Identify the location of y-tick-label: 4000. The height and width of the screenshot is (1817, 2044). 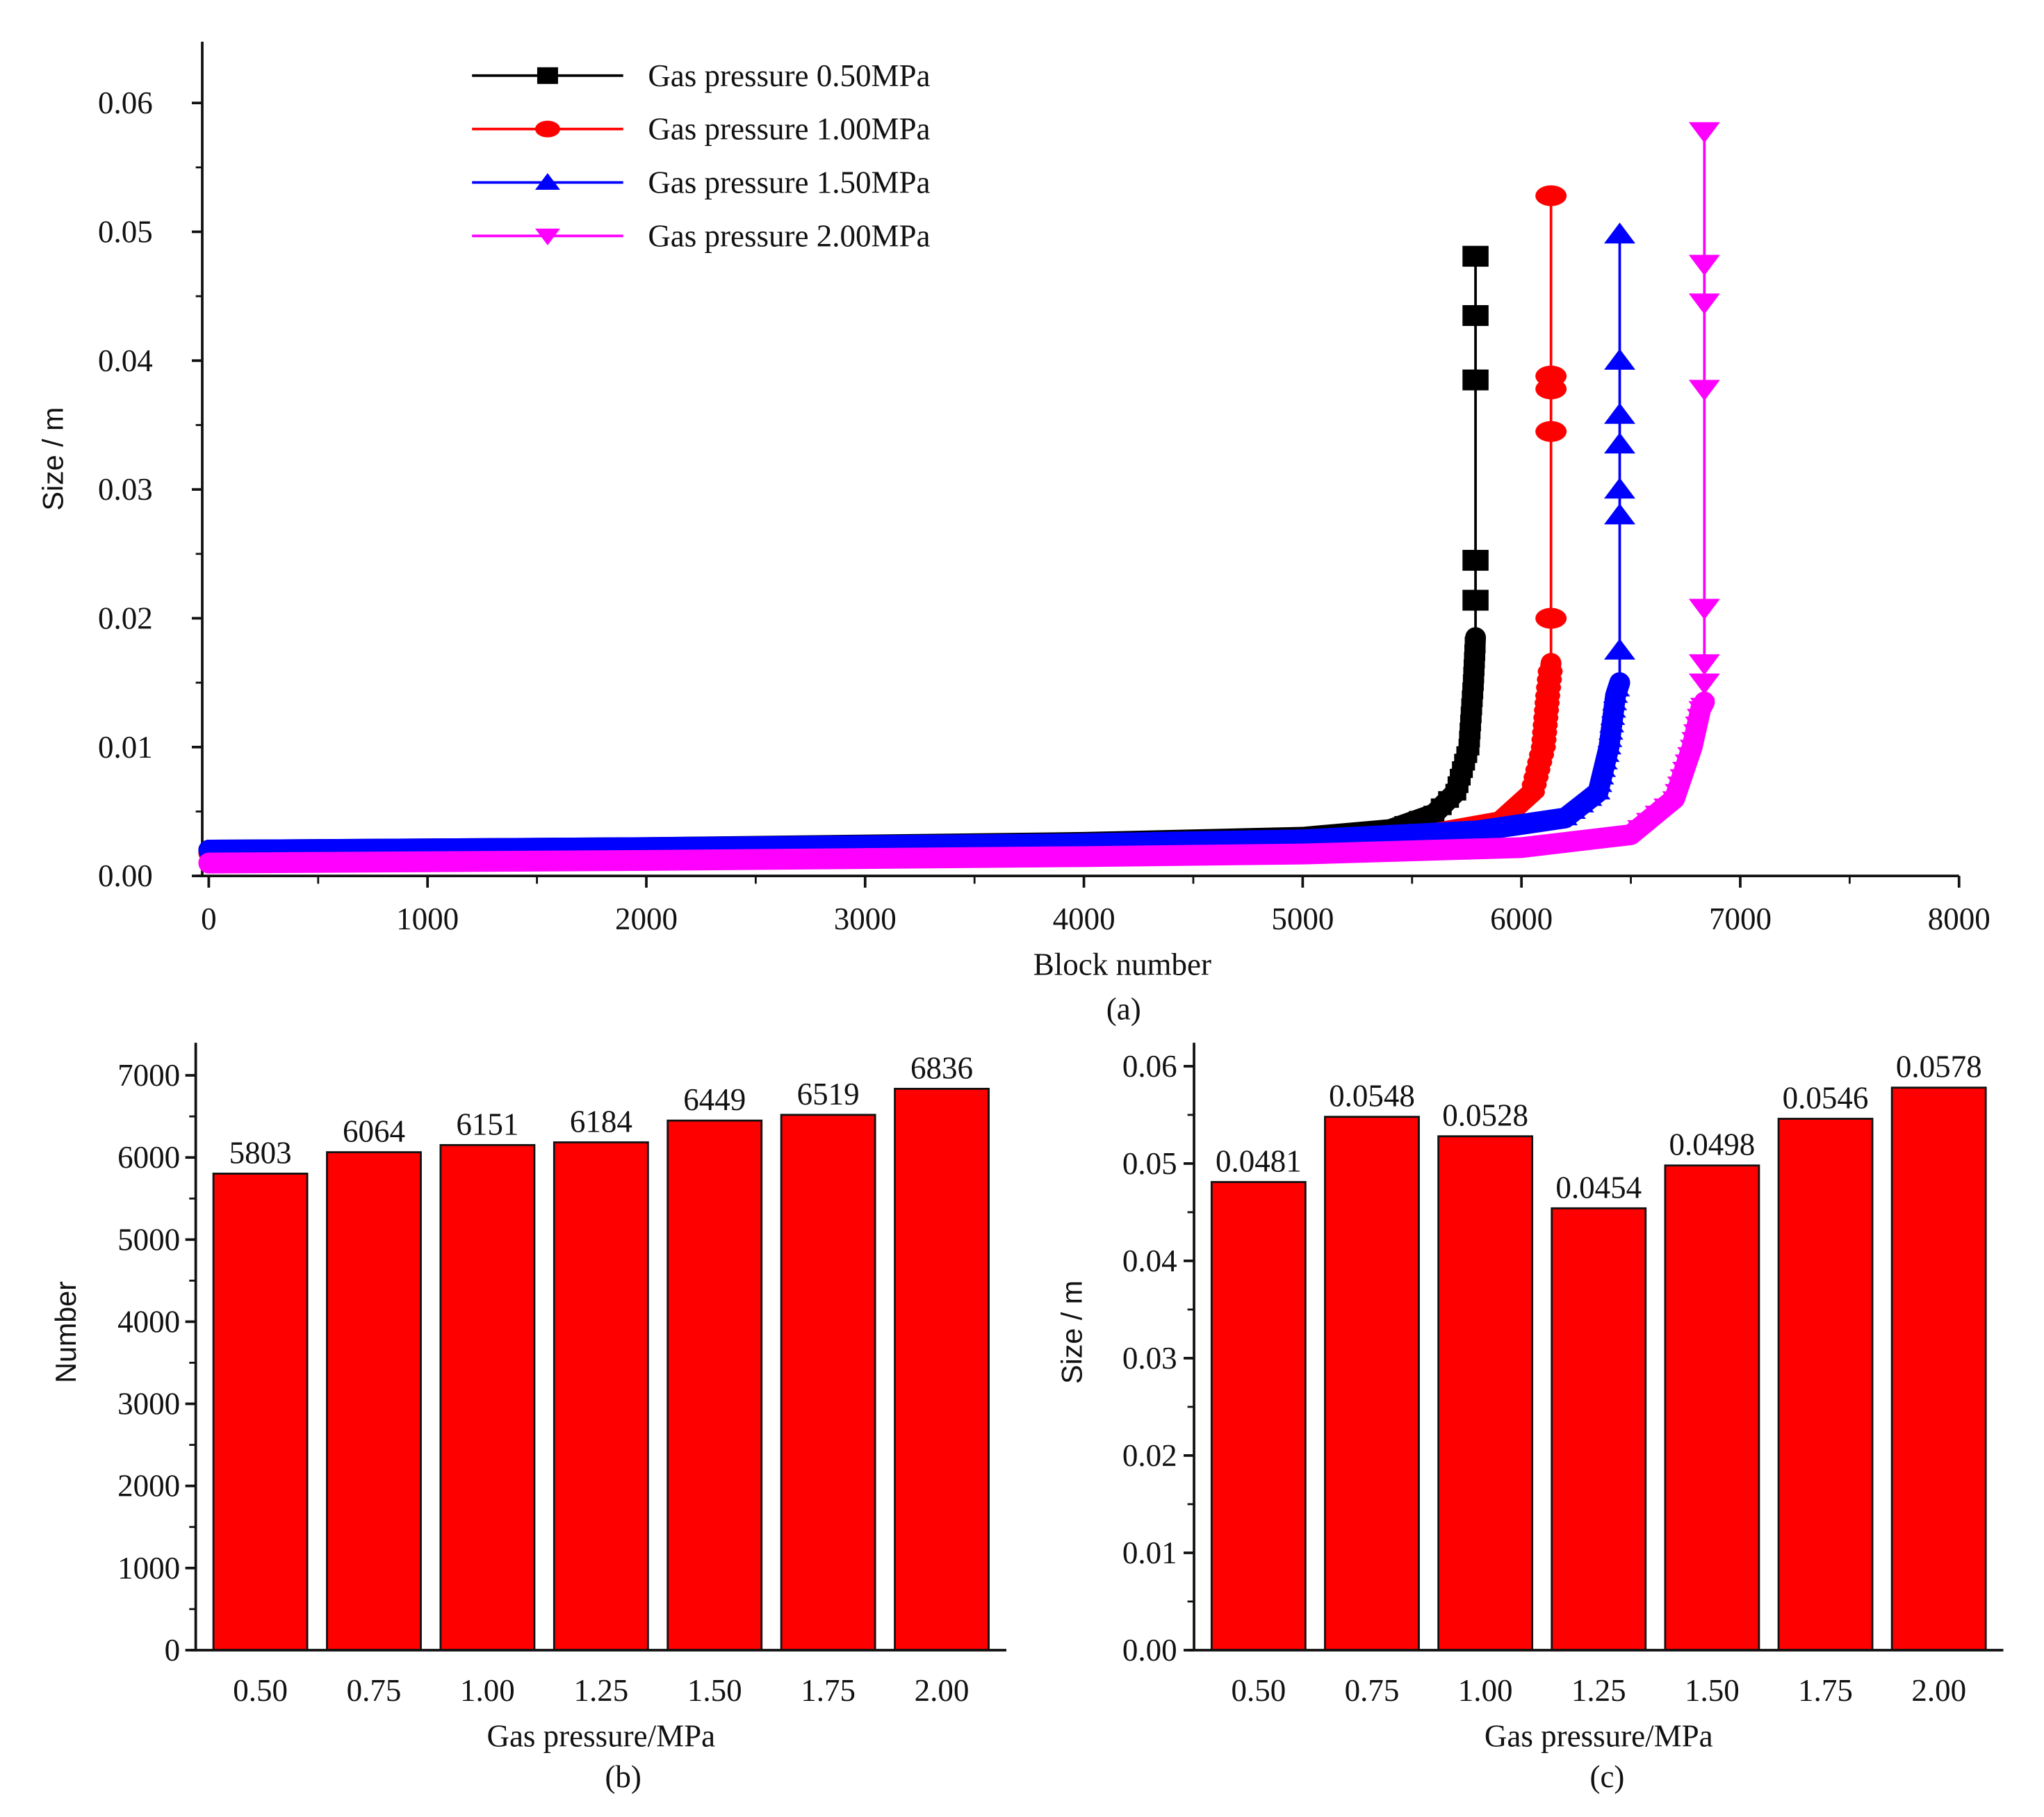
(148, 1321).